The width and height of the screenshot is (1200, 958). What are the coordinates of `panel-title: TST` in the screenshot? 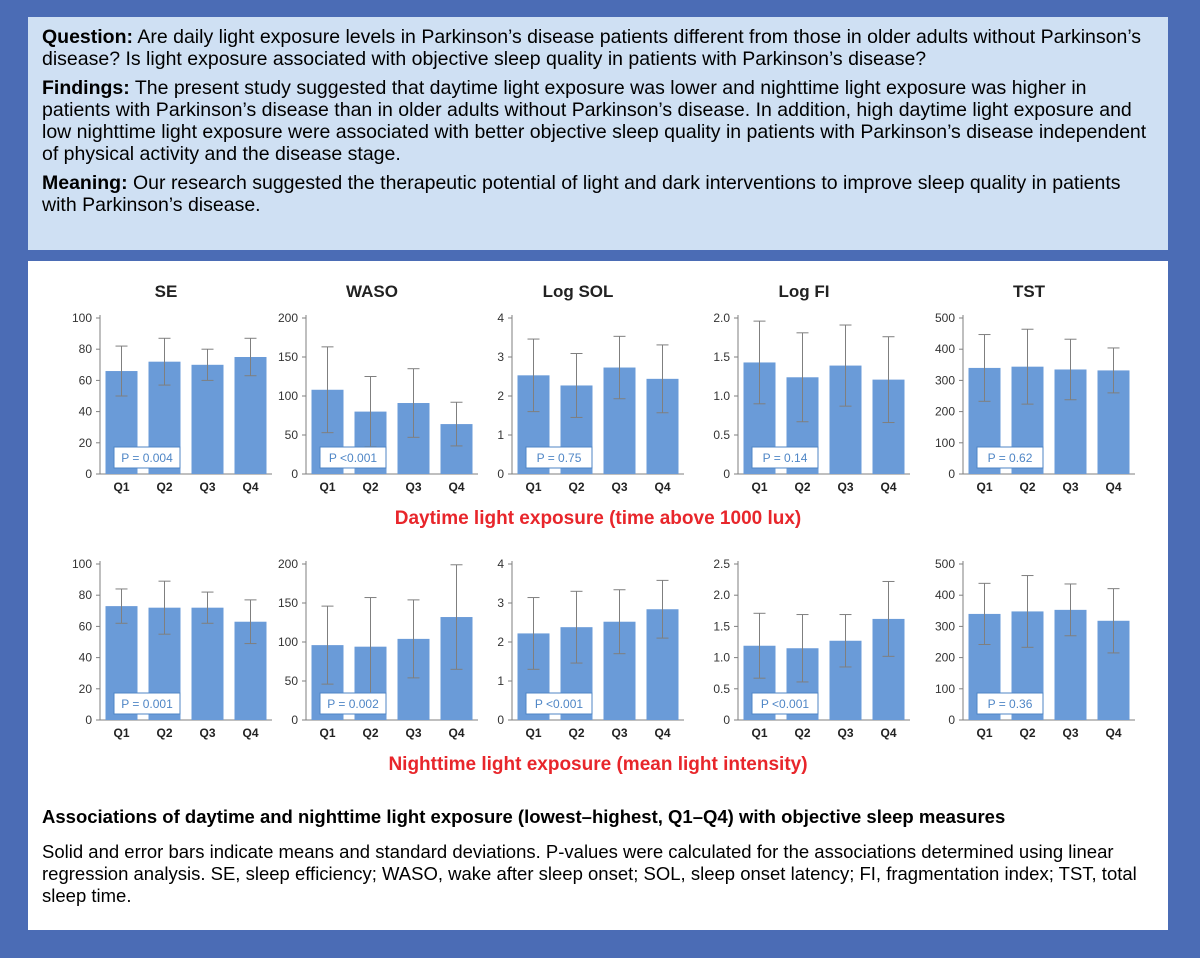 It's located at (1029, 291).